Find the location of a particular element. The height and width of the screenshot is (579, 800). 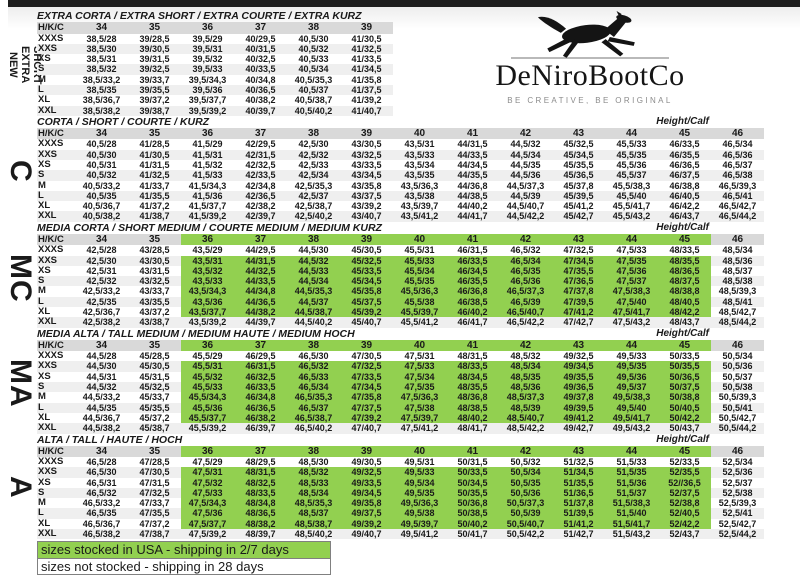

size-cell: 52/35,5 is located at coordinates (684, 472).